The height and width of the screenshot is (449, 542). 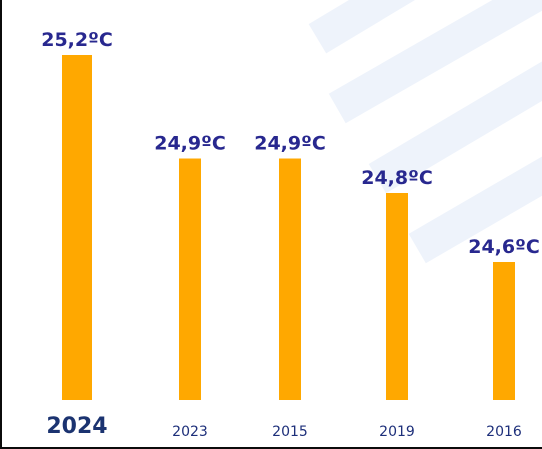 I want to click on bar-2019, so click(x=397, y=296).